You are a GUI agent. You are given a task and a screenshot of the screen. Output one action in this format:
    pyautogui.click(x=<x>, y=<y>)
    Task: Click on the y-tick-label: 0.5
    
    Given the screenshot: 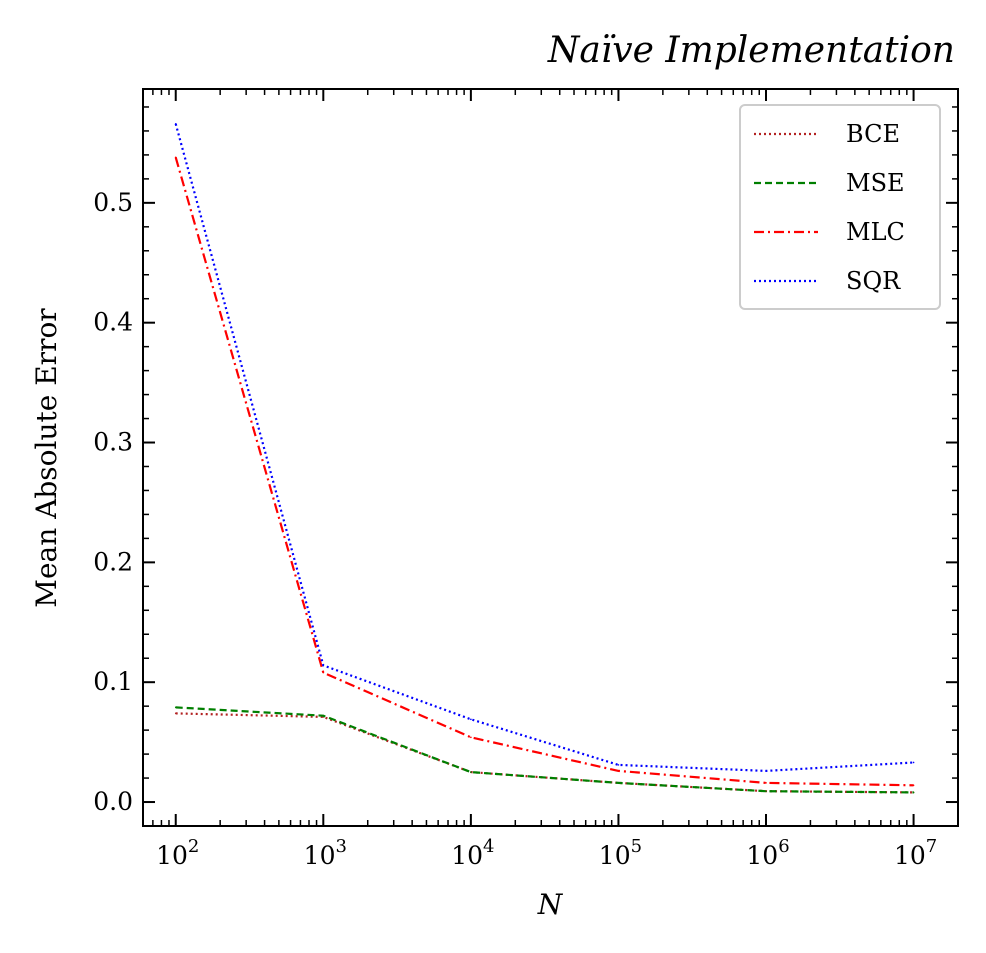 What is the action you would take?
    pyautogui.click(x=113, y=202)
    